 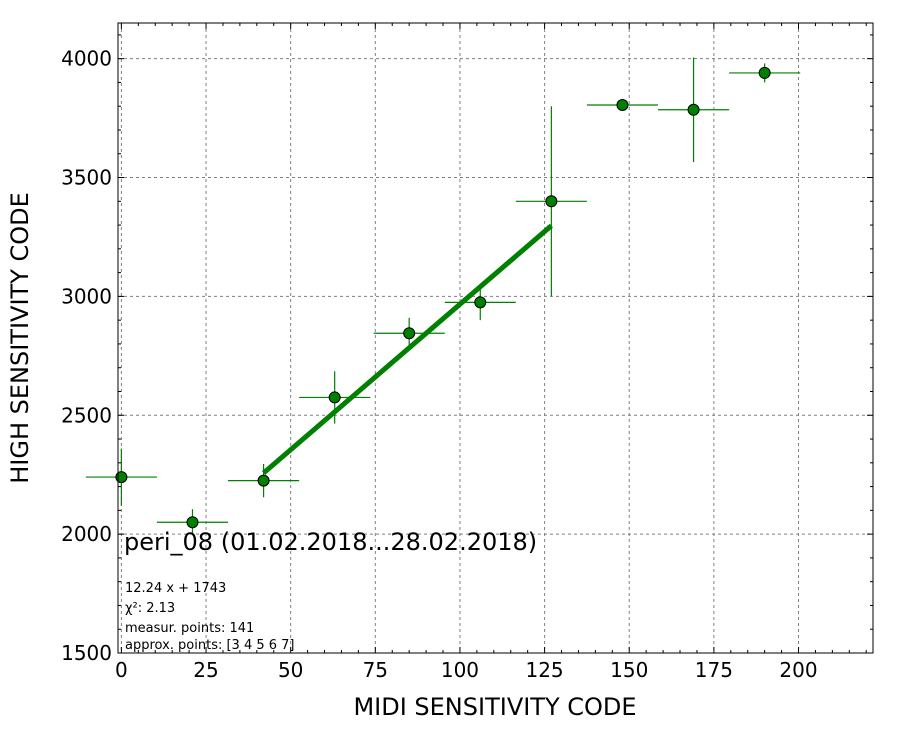 I want to click on annotation-equation: 12.24 x + 1743, so click(x=175, y=588).